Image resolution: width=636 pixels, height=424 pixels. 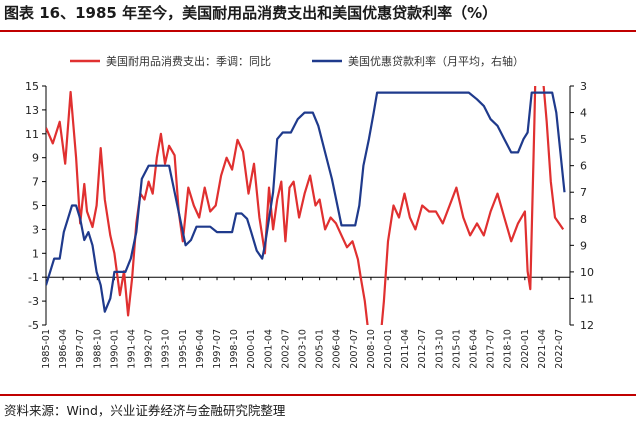 I want to click on y-right-tick-label: 5, so click(x=583, y=139).